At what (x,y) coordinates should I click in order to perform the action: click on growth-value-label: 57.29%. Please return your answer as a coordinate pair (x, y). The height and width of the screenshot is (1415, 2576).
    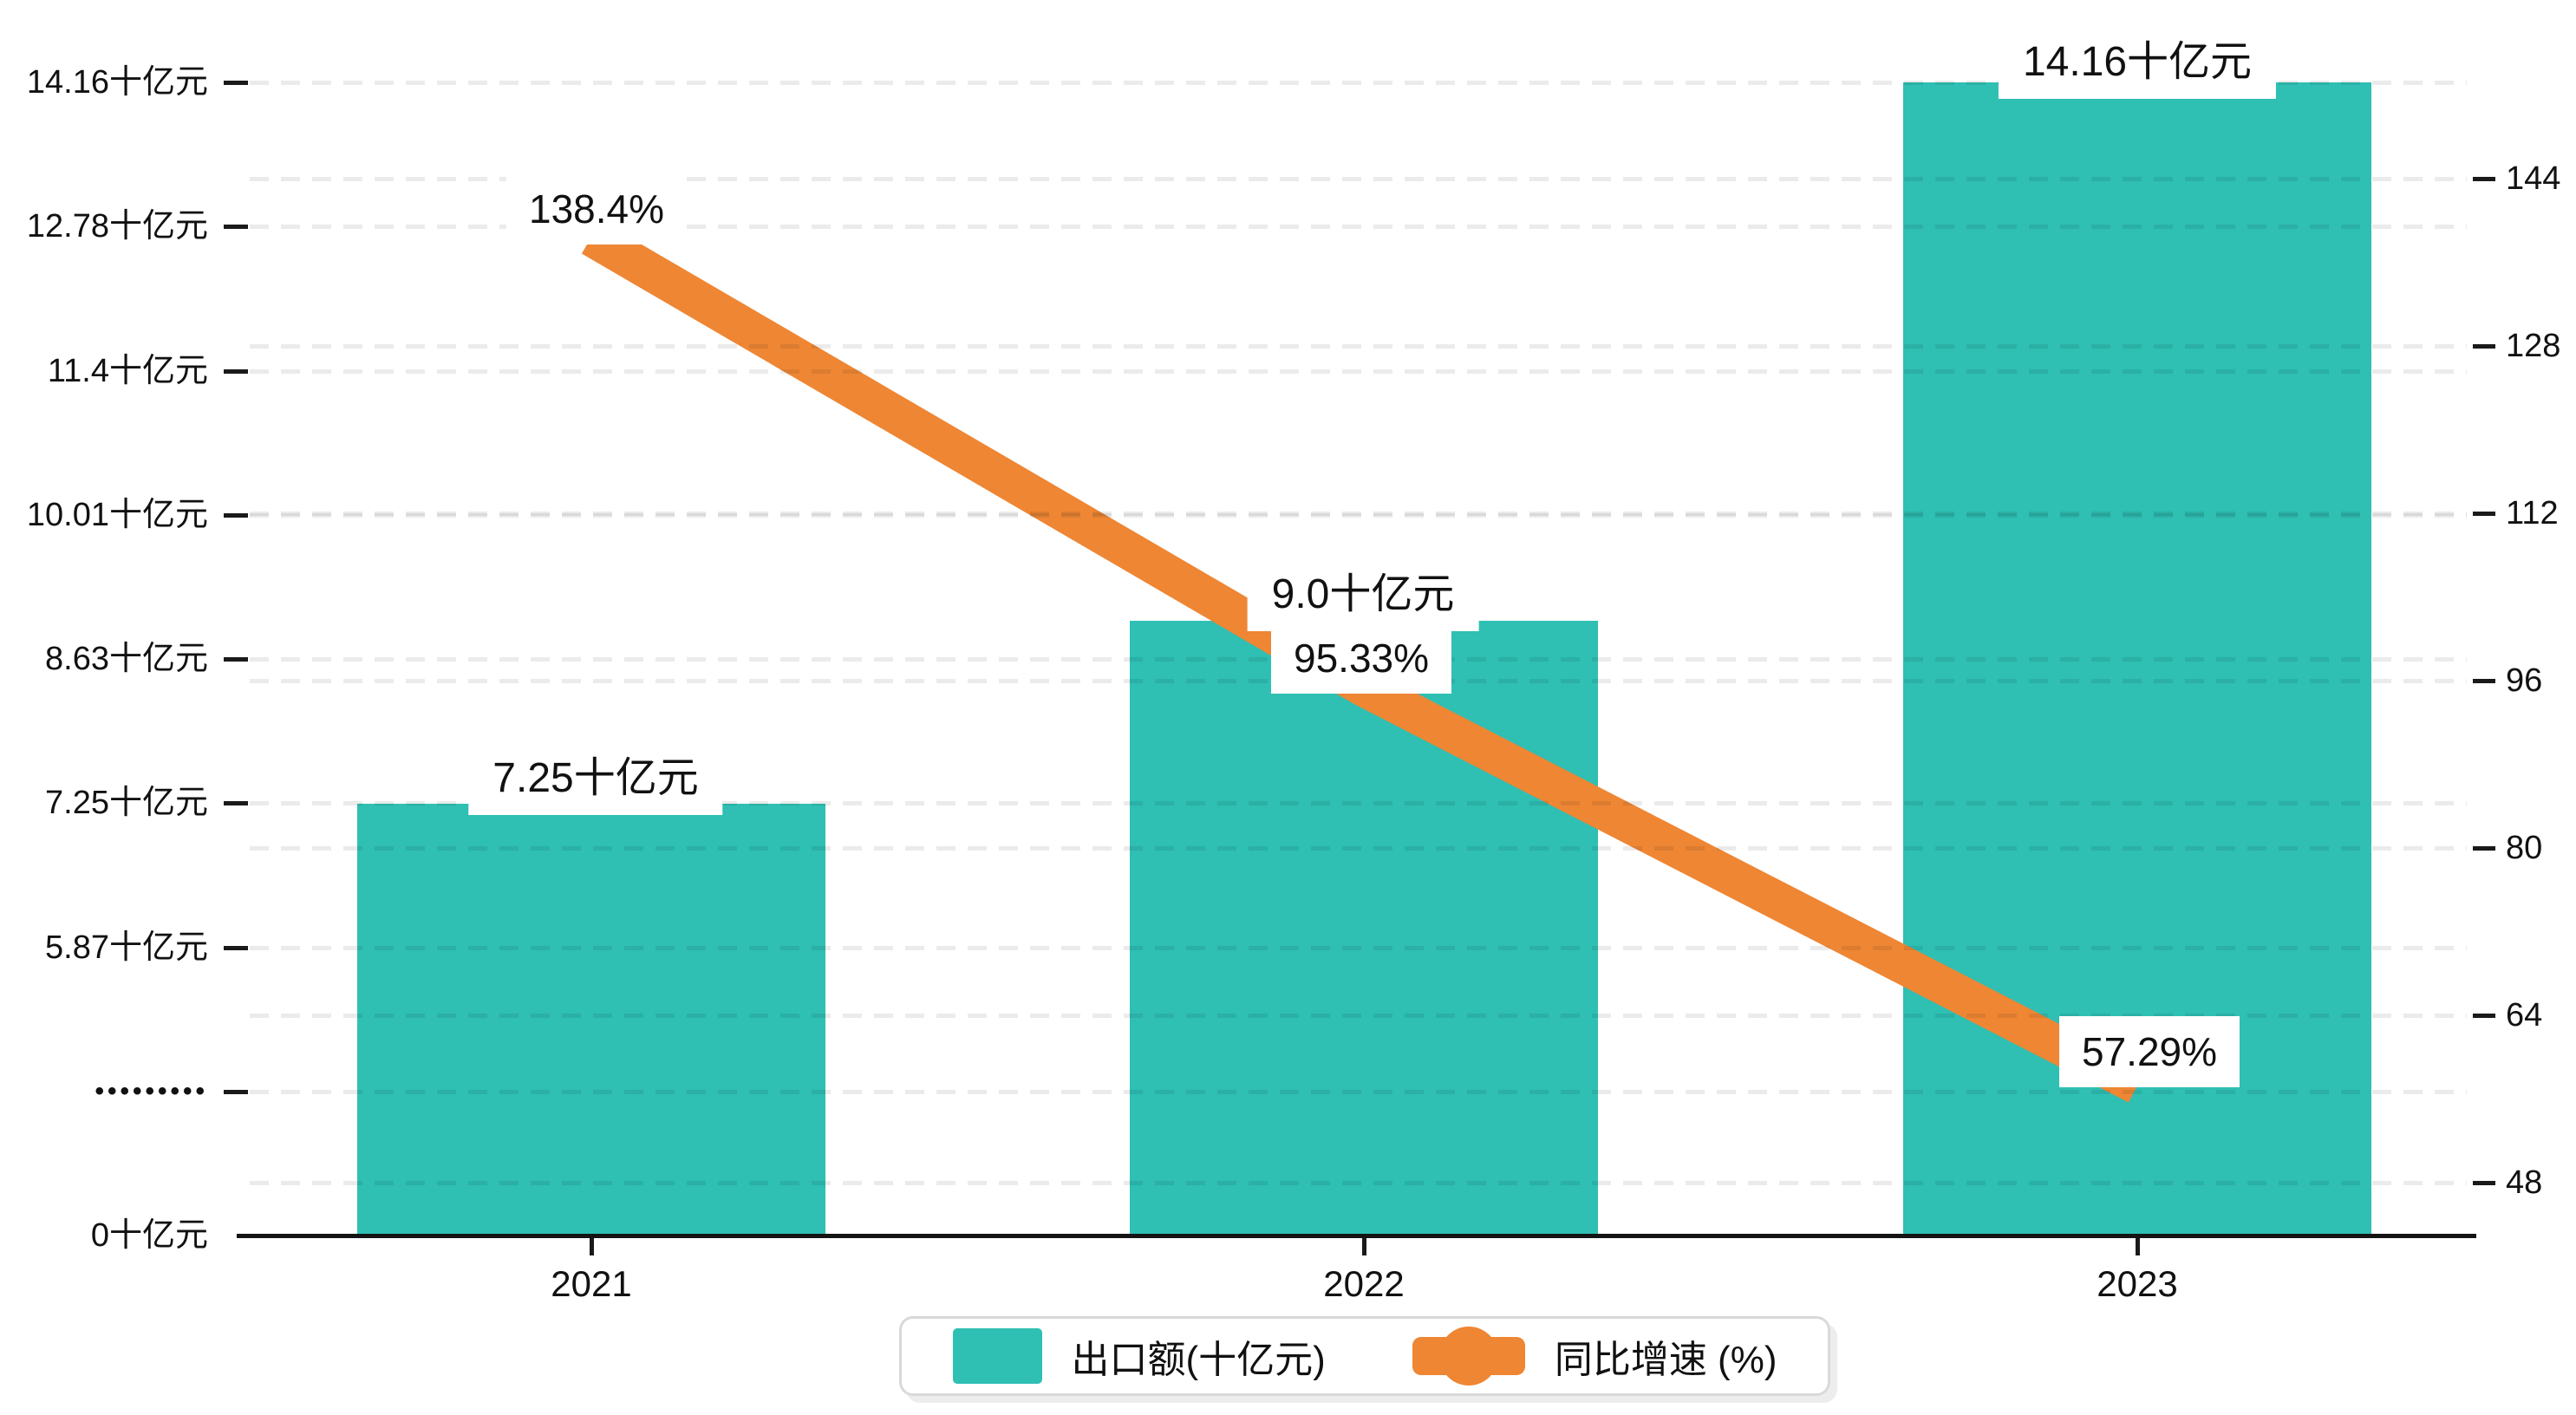
    Looking at the image, I should click on (2149, 1051).